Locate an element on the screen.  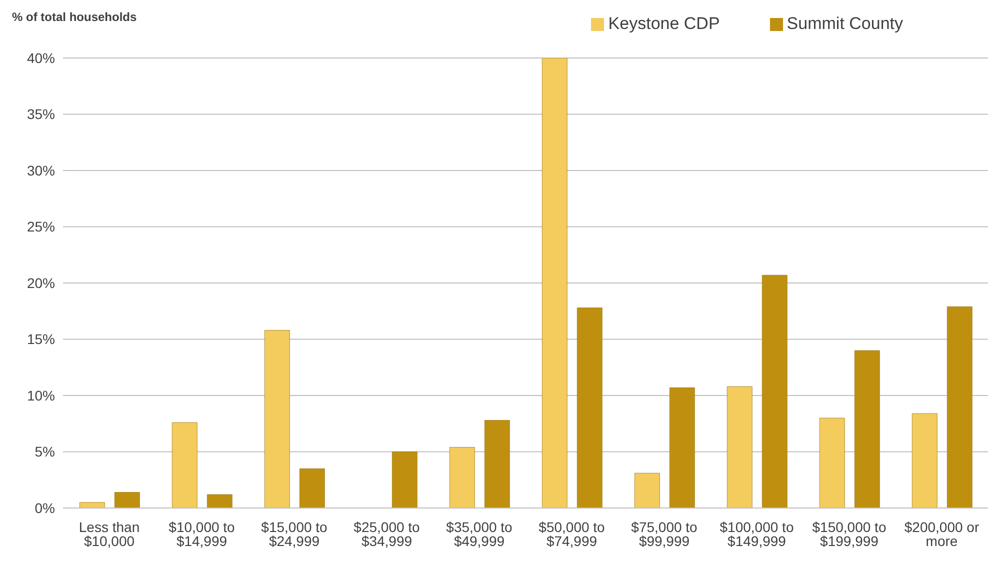
y-axis-title: % of total households is located at coordinates (74, 17).